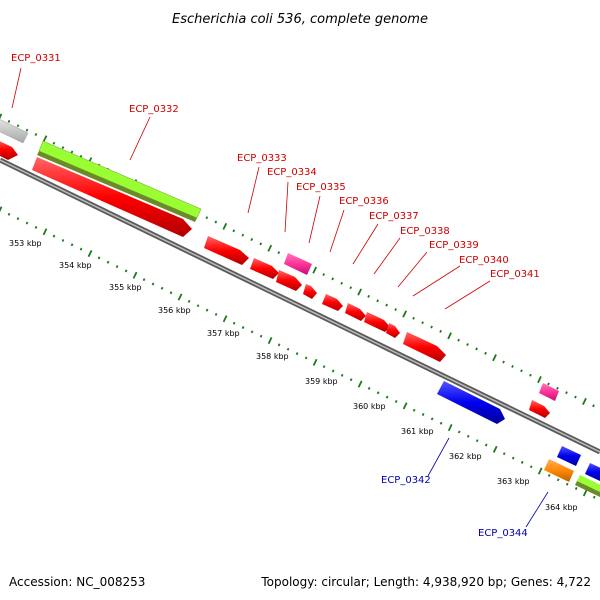 The width and height of the screenshot is (600, 600). I want to click on cds-arrow-ecp0337, so click(332, 302).